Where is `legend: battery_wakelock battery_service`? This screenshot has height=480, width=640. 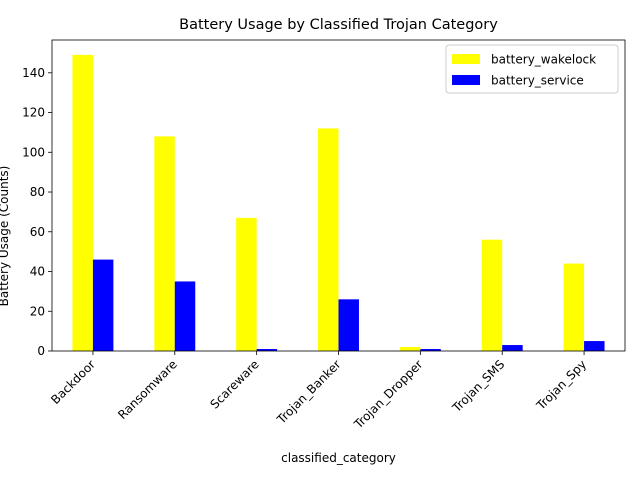 legend: battery_wakelock battery_service is located at coordinates (532, 69).